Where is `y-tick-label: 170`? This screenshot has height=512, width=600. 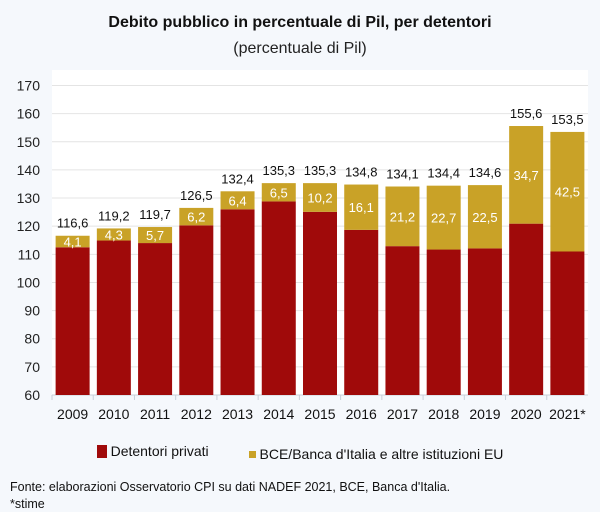 y-tick-label: 170 is located at coordinates (29, 86).